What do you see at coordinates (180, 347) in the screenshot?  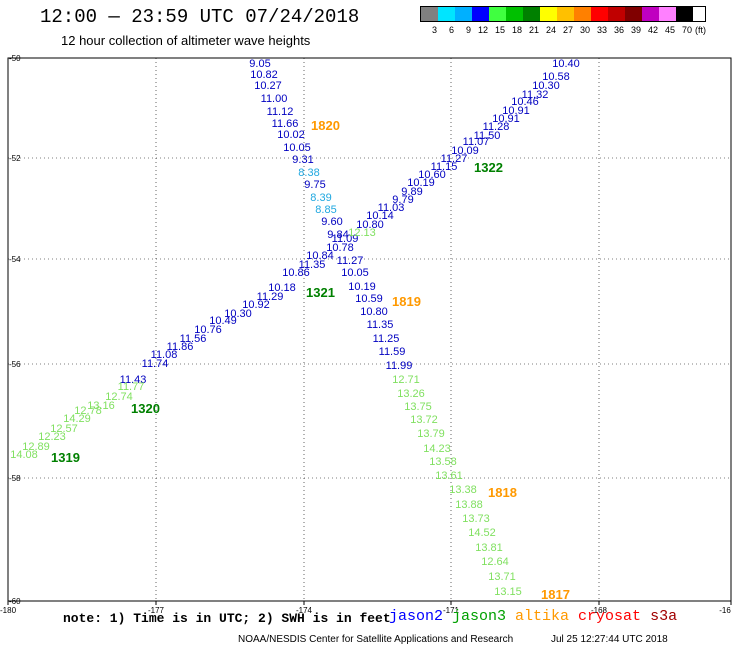 I see `wave-height-value: 11.86` at bounding box center [180, 347].